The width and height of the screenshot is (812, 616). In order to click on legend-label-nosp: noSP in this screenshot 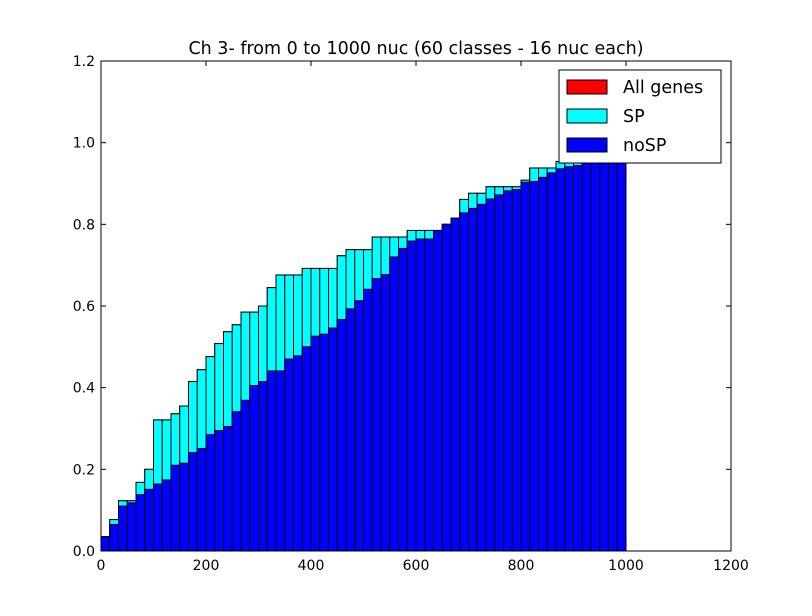, I will do `click(644, 146)`.